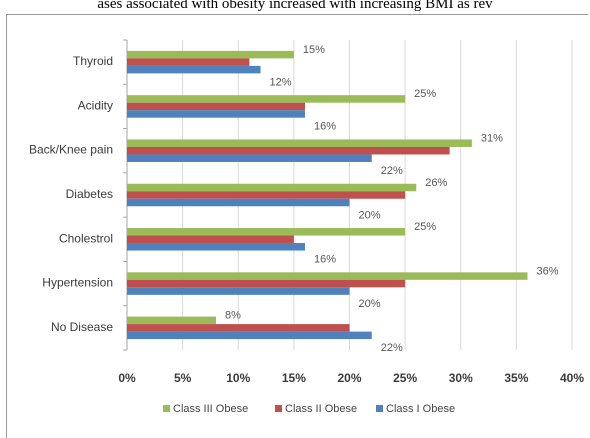  I want to click on x-tick-label: 40%, so click(572, 378).